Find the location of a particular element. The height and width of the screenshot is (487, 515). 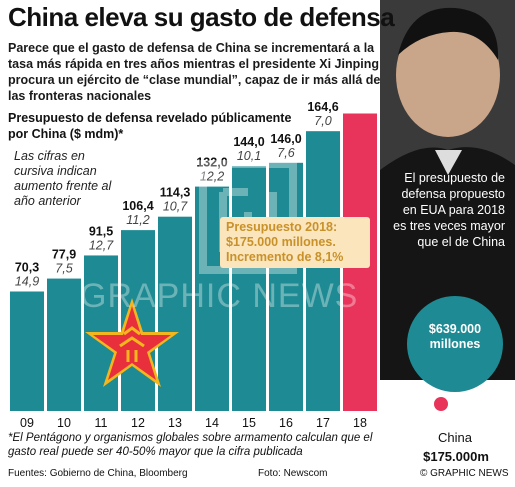

value-label: 132,0 is located at coordinates (211, 163).